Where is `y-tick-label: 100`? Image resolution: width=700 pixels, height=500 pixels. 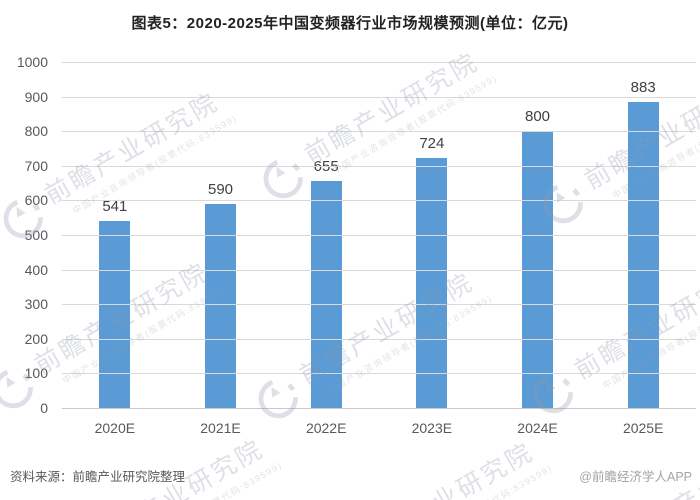 y-tick-label: 100 is located at coordinates (36, 373).